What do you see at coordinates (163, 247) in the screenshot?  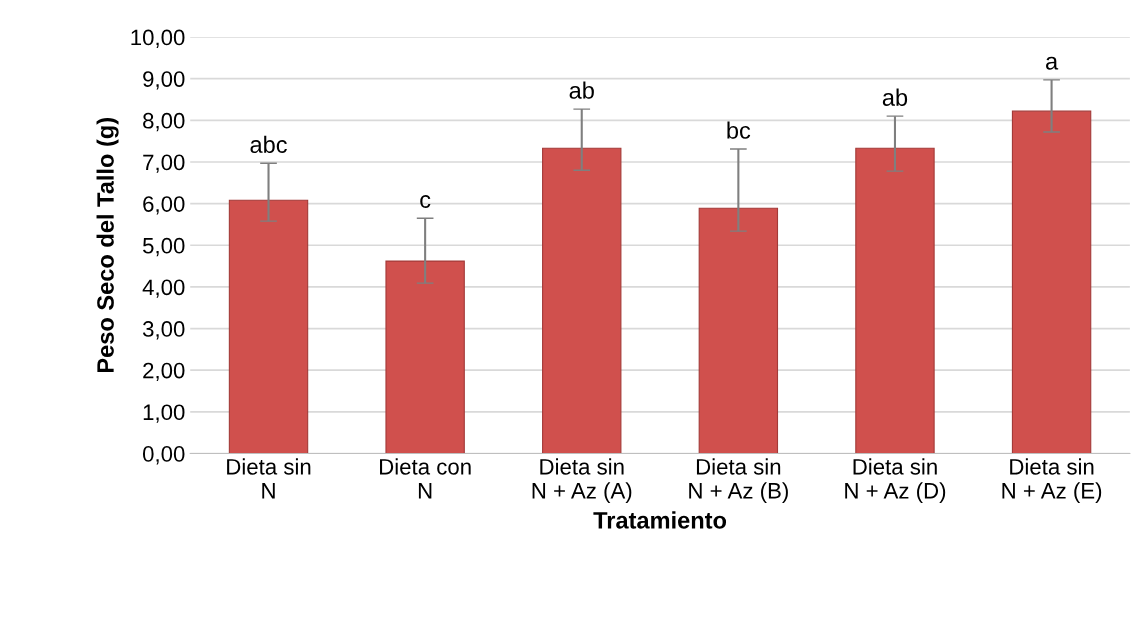 I see `y-tick-label: 5,00` at bounding box center [163, 247].